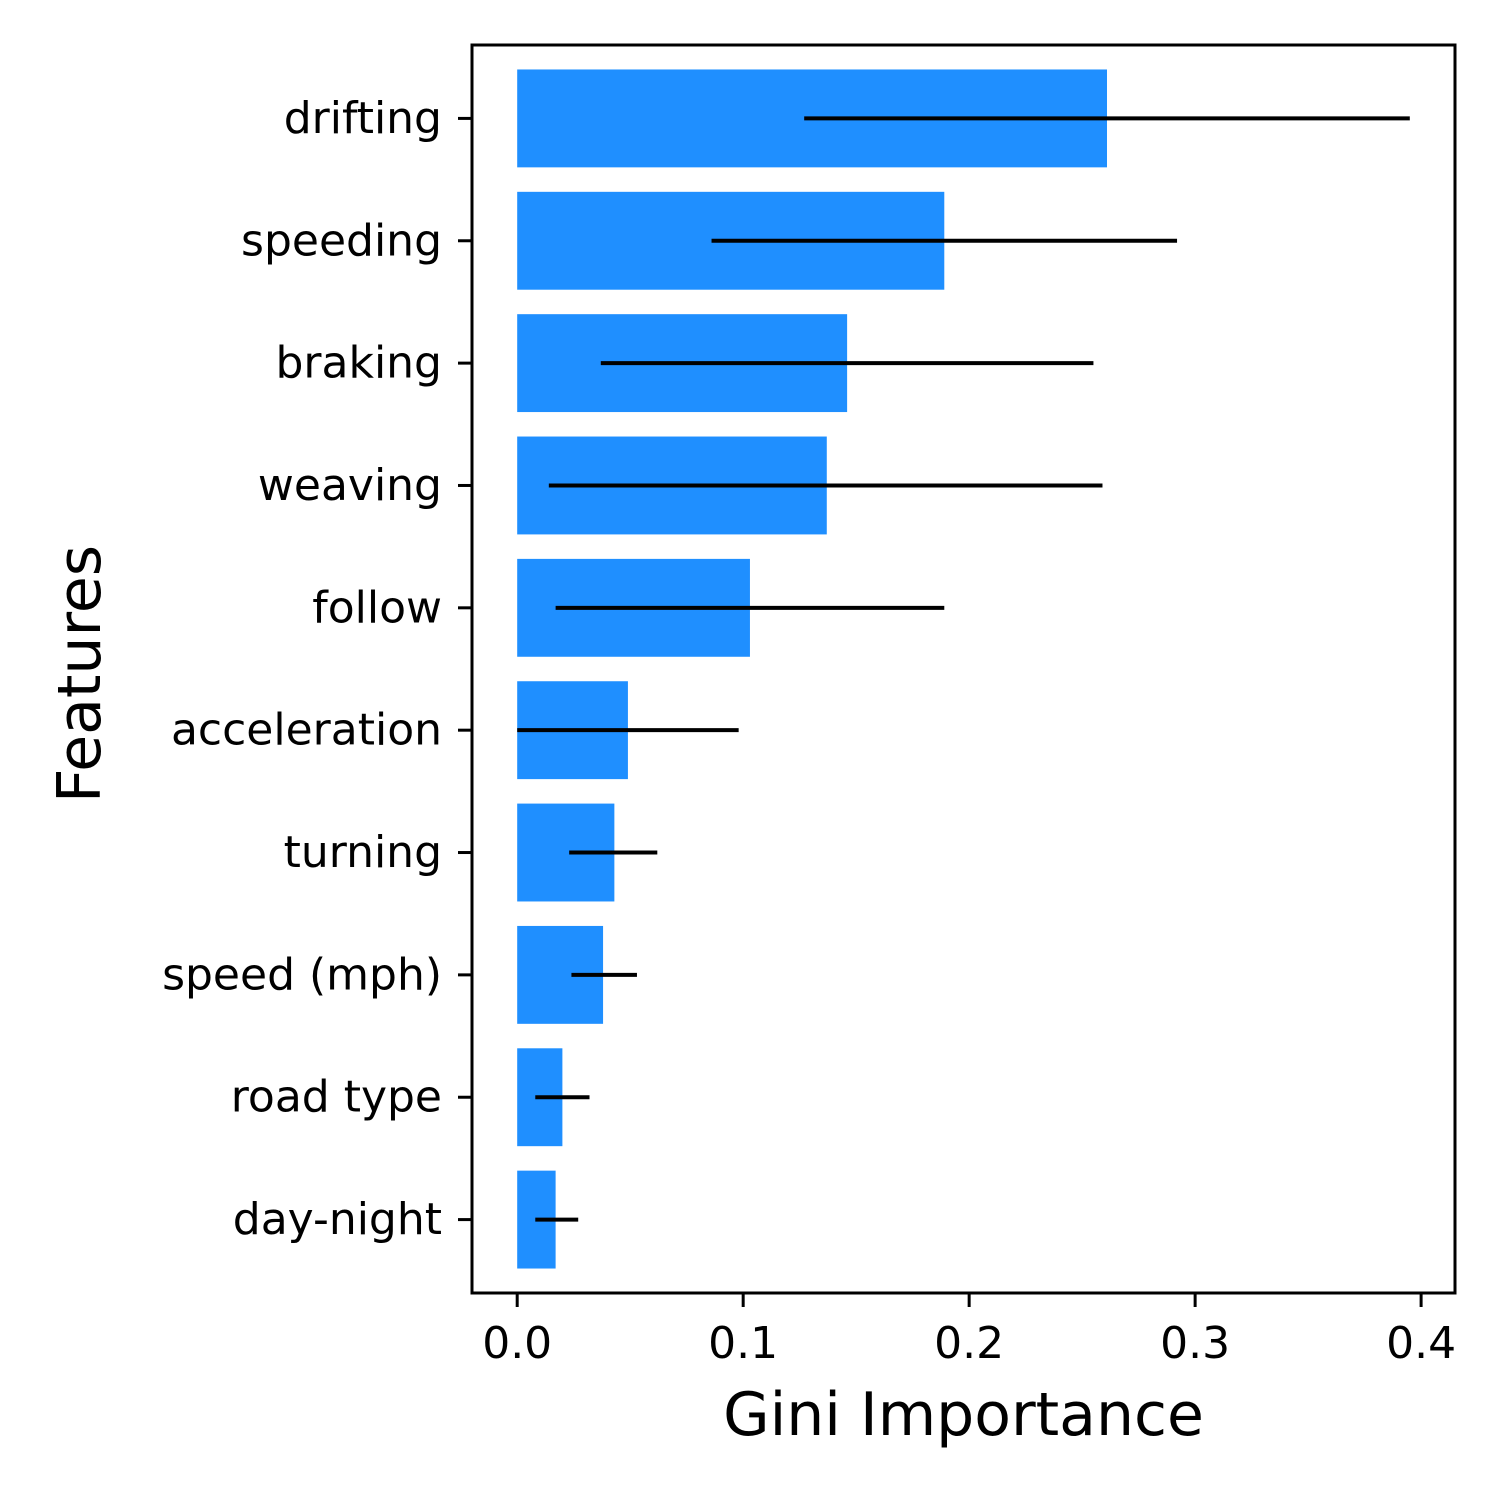 This screenshot has width=1500, height=1500. What do you see at coordinates (517, 1343) in the screenshot?
I see `x-tick-label: 0.0` at bounding box center [517, 1343].